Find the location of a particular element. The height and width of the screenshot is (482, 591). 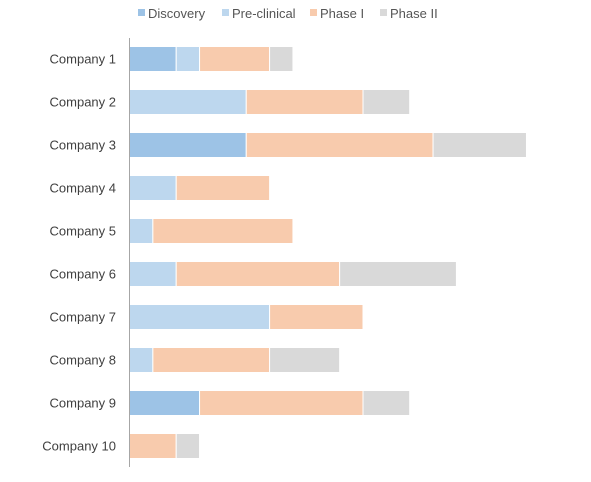

category-label-company-1: Company 1 is located at coordinates (83, 59).